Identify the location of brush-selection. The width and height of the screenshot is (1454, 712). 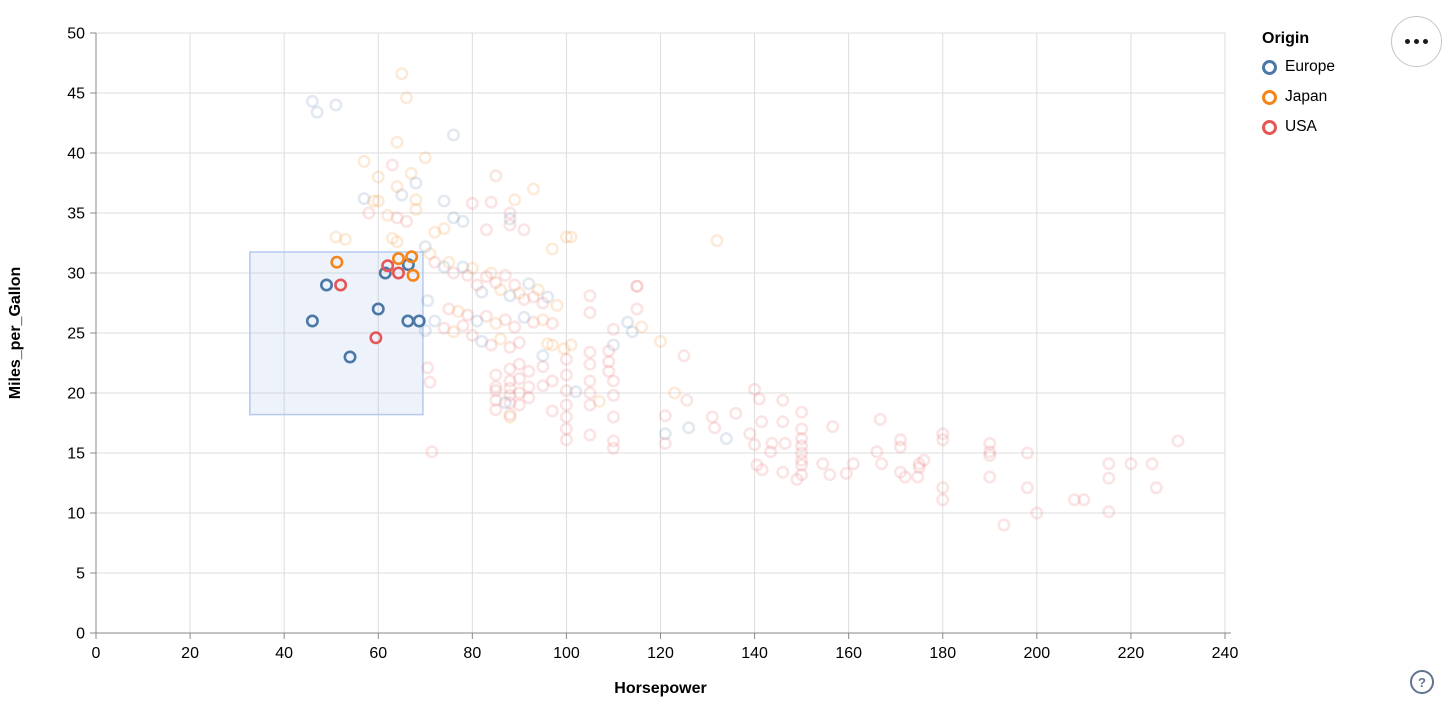
(336, 333).